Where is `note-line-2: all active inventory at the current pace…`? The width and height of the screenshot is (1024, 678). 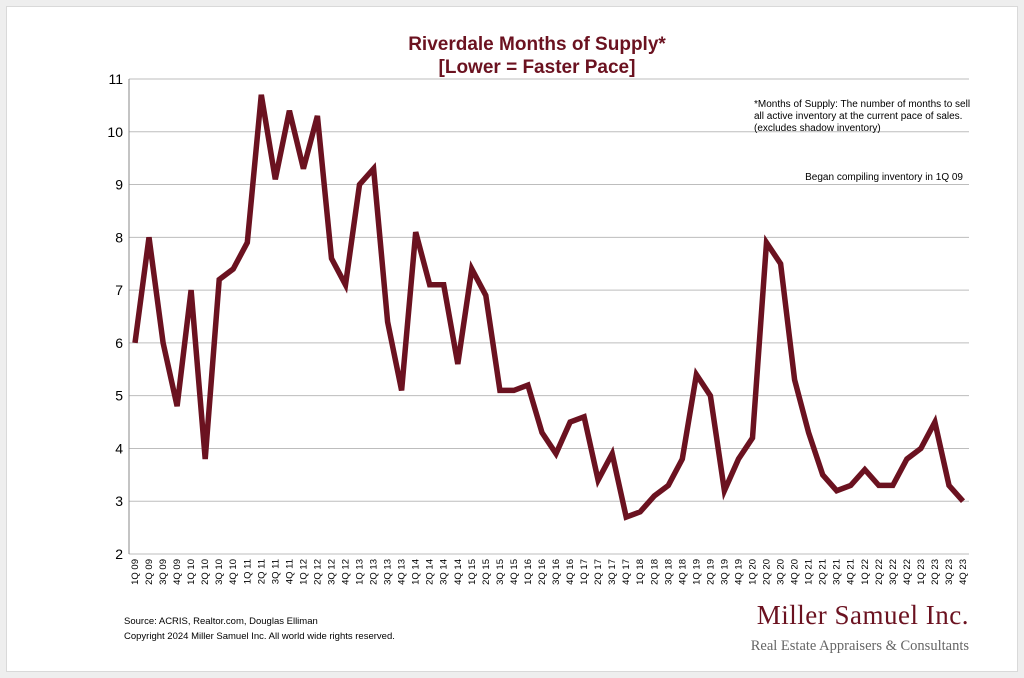 note-line-2: all active inventory at the current pace… is located at coordinates (858, 116).